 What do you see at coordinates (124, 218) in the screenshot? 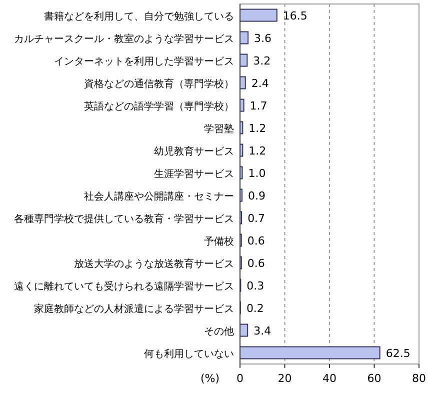
I see `y-tick-label: 各種専門学校で提供している教育・学習サービス` at bounding box center [124, 218].